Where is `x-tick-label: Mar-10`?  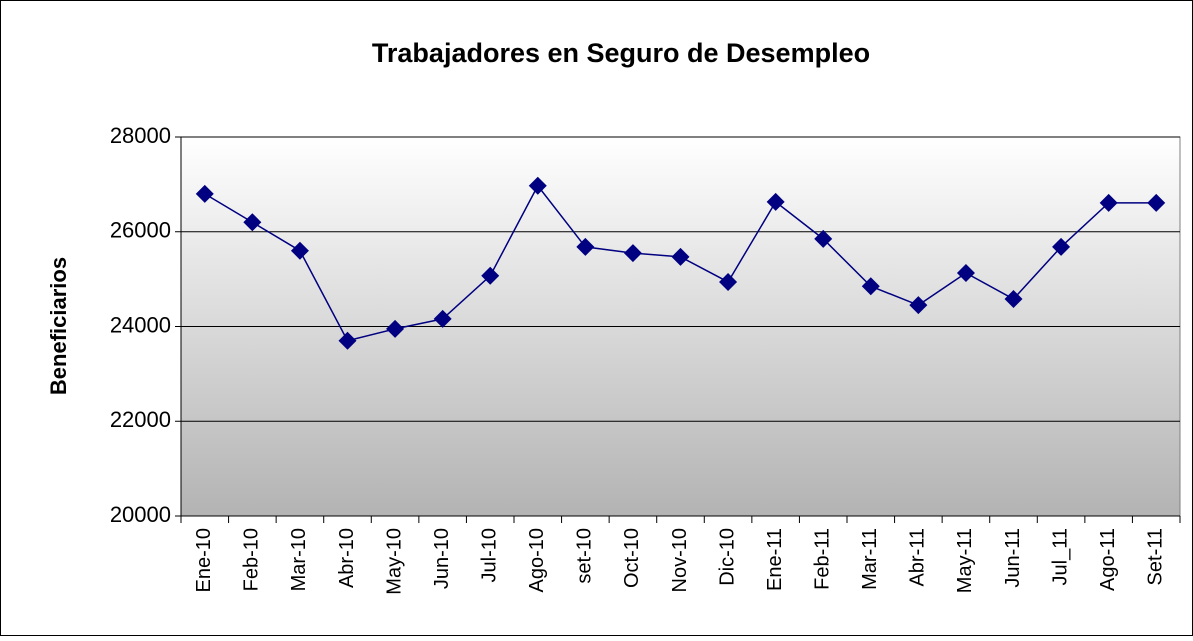
x-tick-label: Mar-10 is located at coordinates (299, 559).